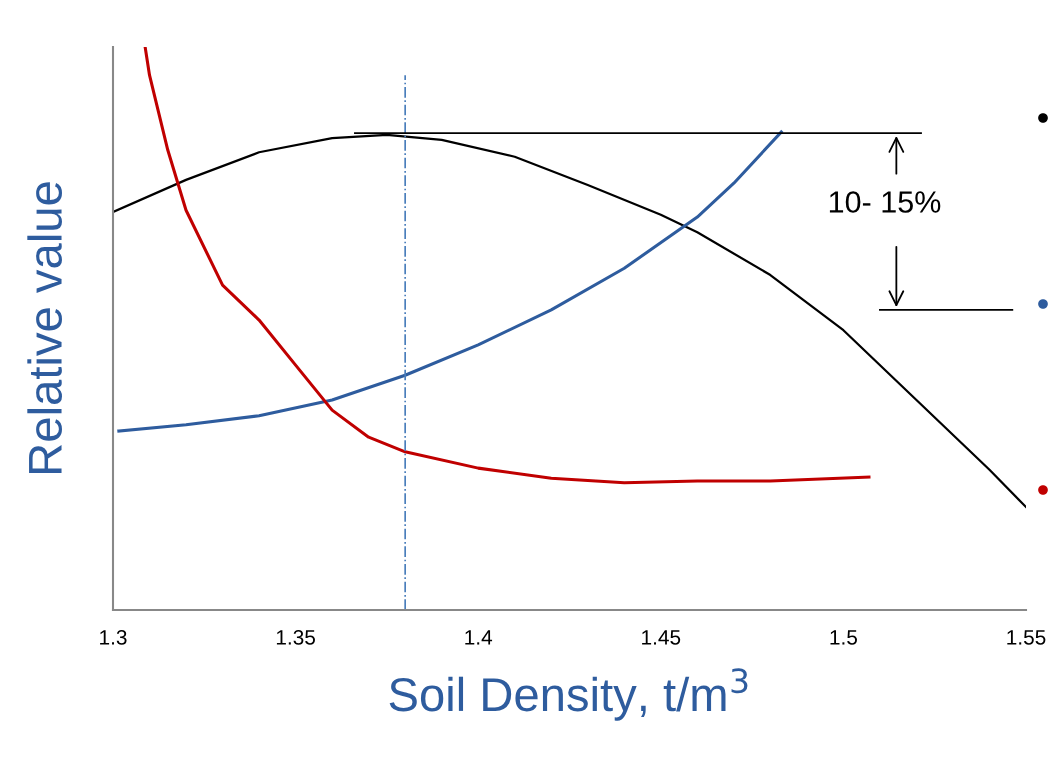 This screenshot has height=761, width=1053. Describe the element at coordinates (844, 637) in the screenshot. I see `x-tick-label: 1.5` at that location.